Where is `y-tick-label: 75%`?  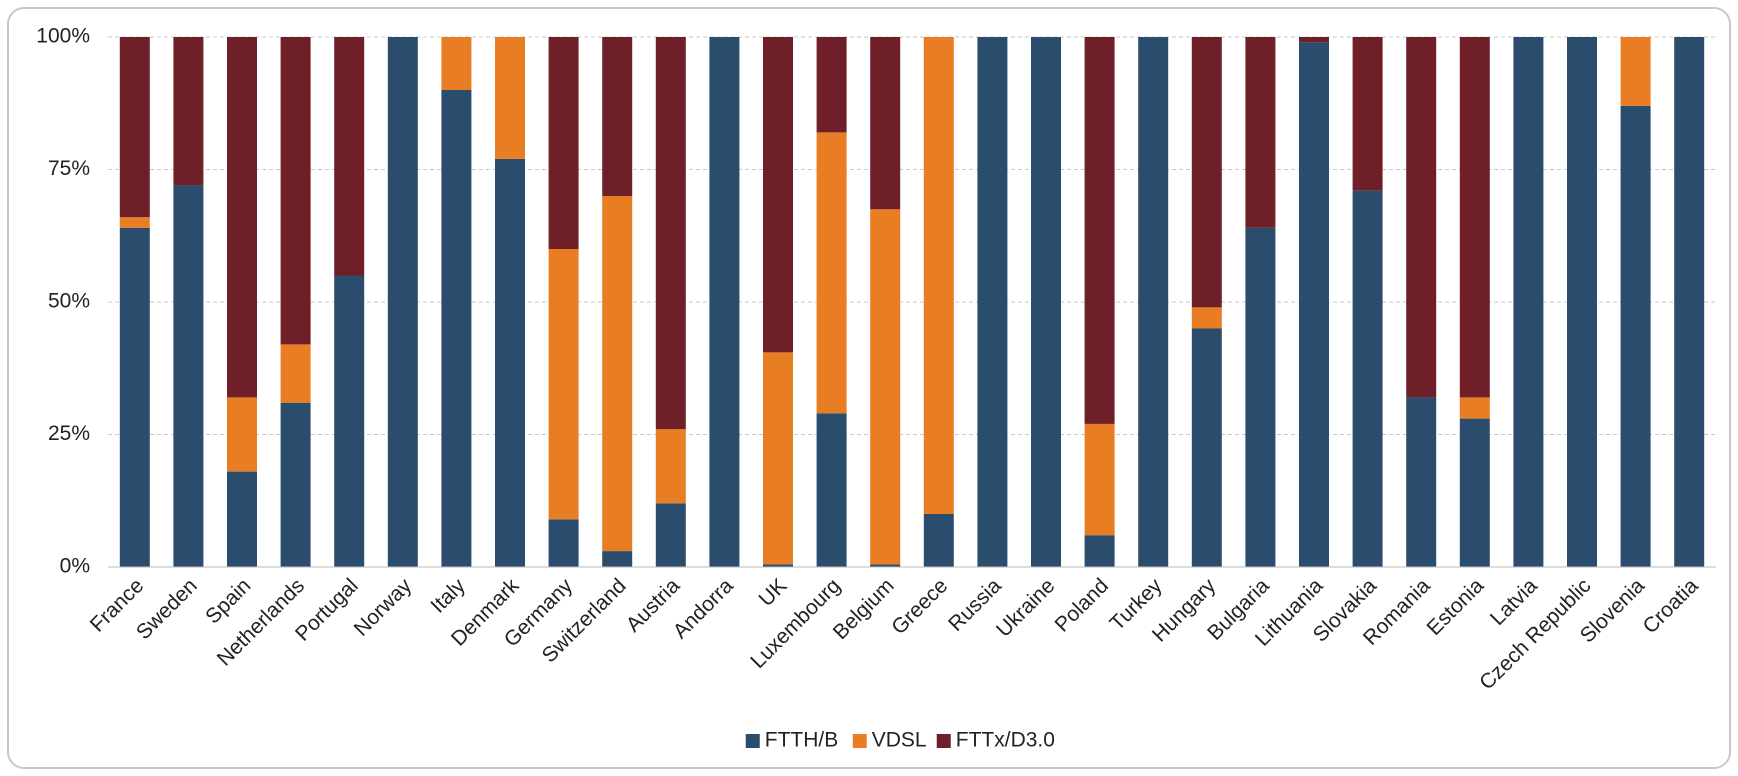
y-tick-label: 75% is located at coordinates (69, 168).